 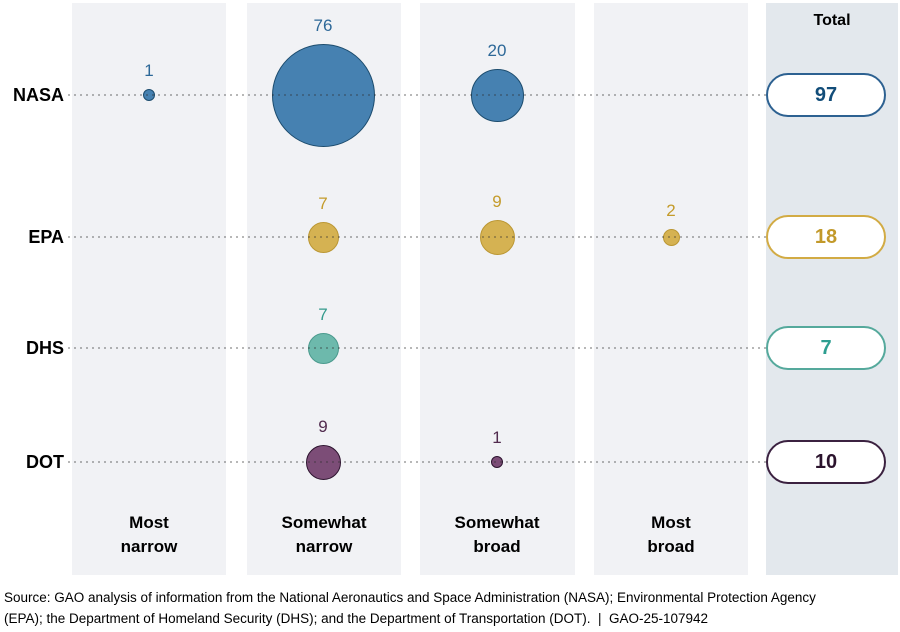 I want to click on bubble-nasa-somewhat-broad, so click(x=497, y=95).